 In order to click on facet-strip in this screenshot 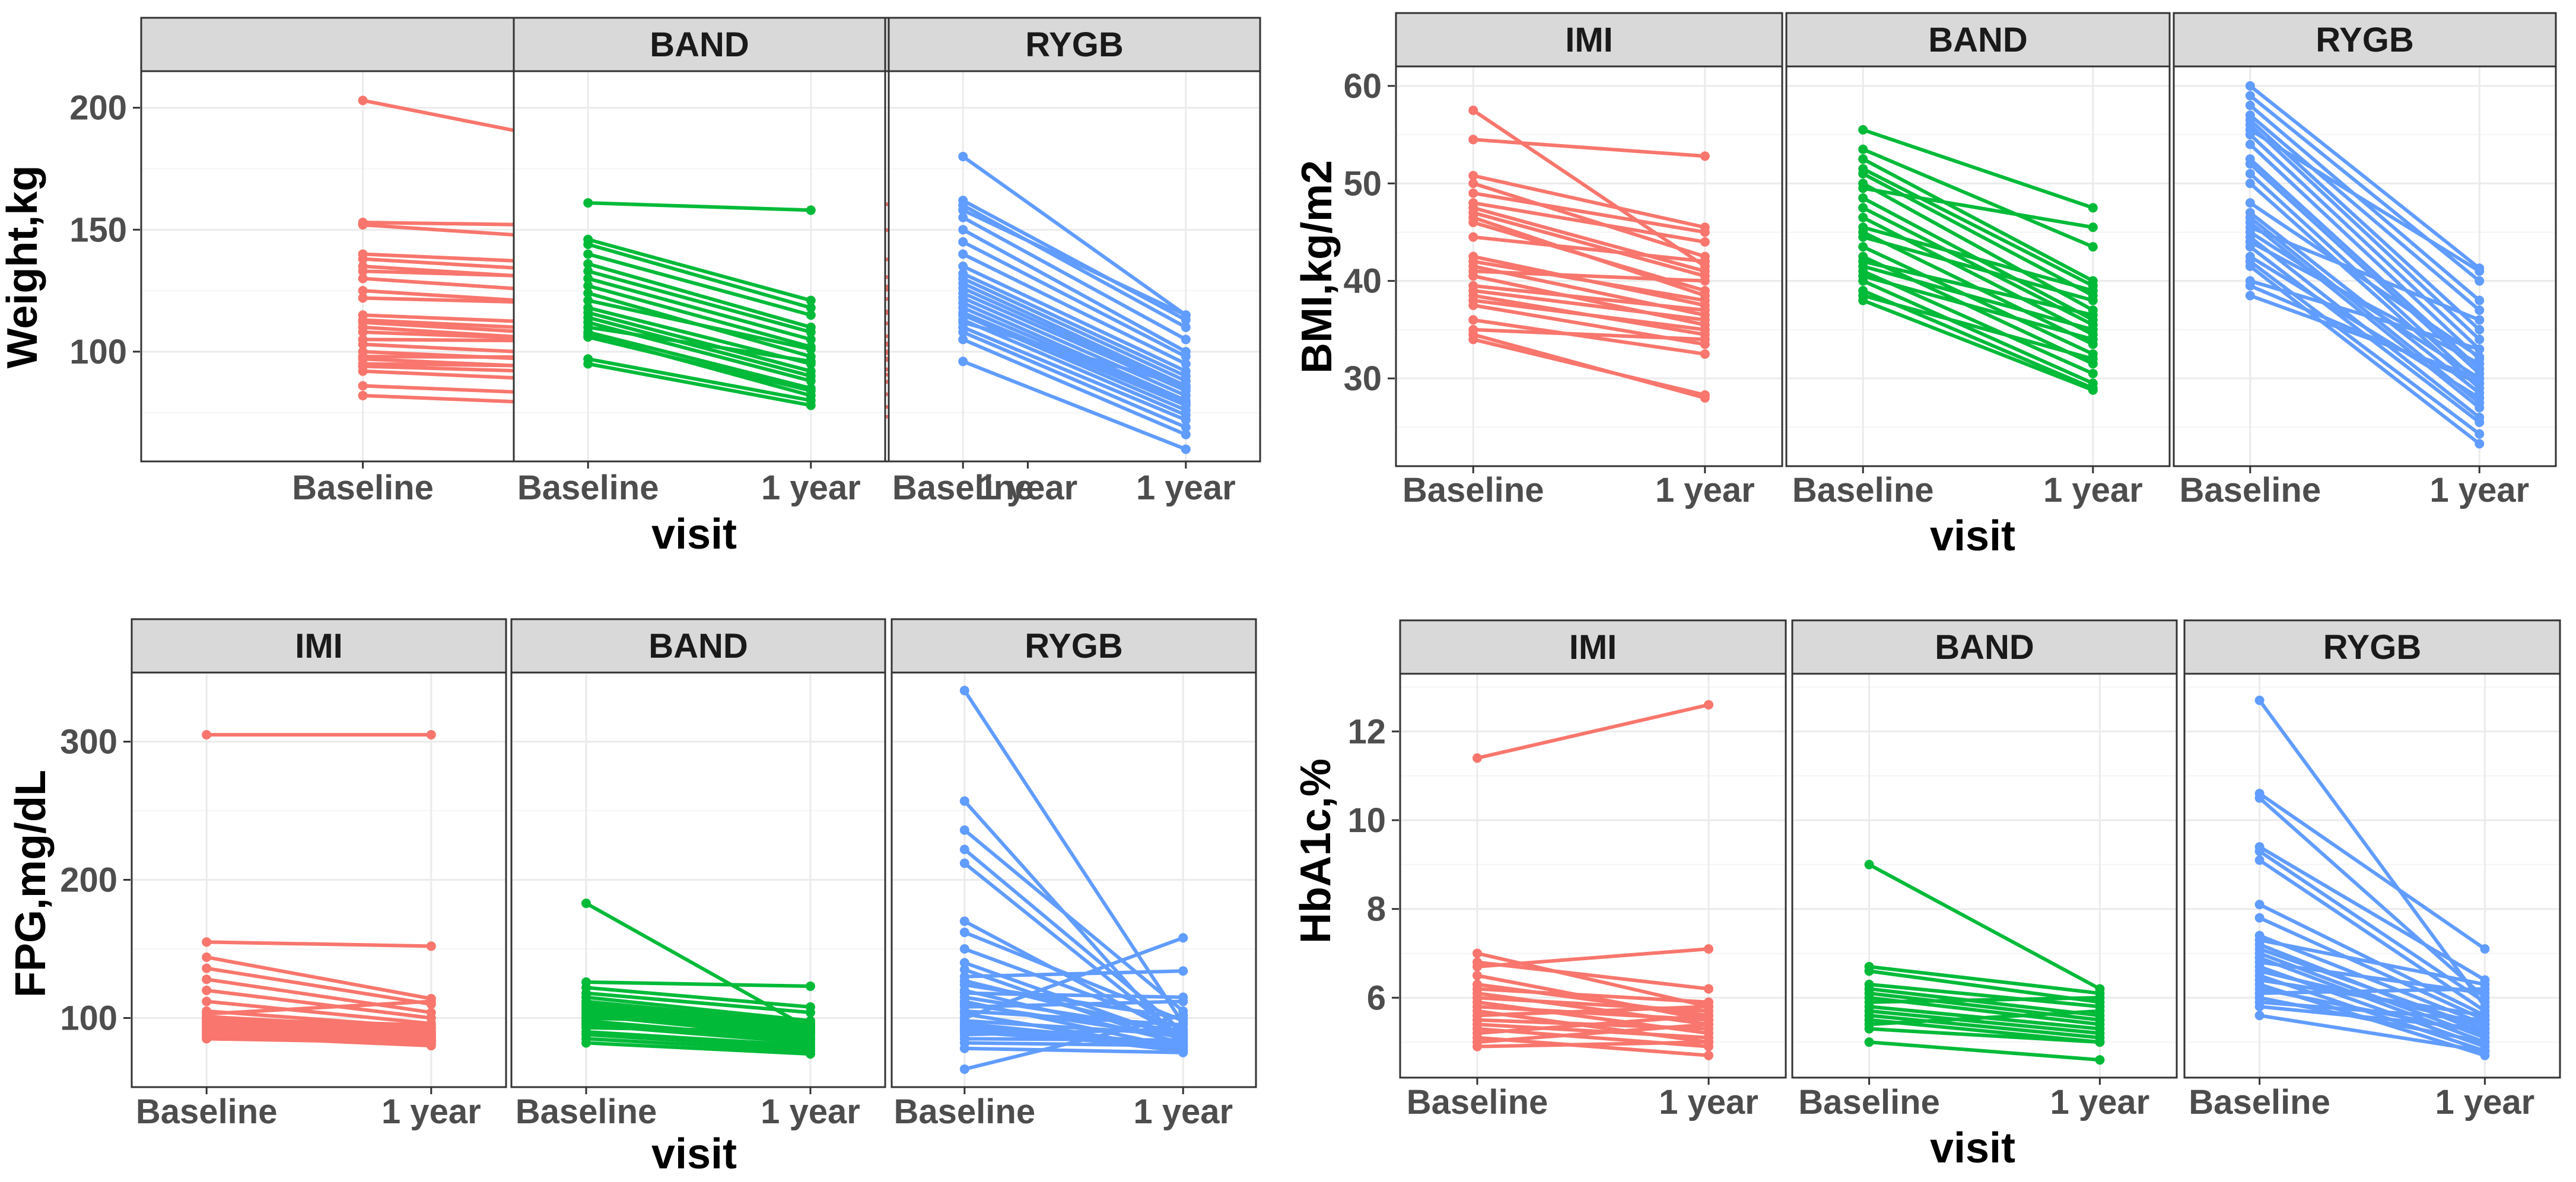, I will do `click(698, 646)`.